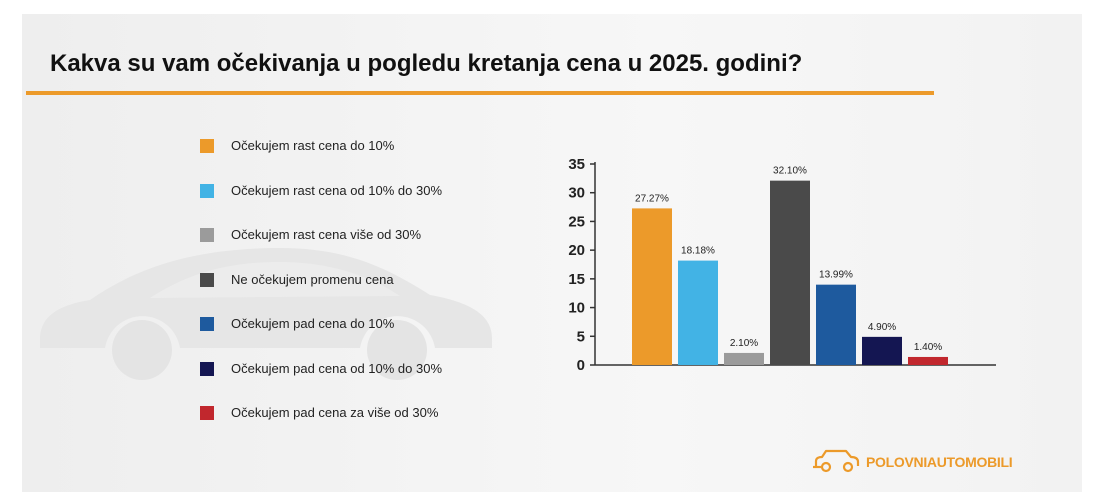 Image resolution: width=1100 pixels, height=504 pixels. Describe the element at coordinates (326, 234) in the screenshot. I see `legend-label: Očekujem rast cena više od 30%` at that location.